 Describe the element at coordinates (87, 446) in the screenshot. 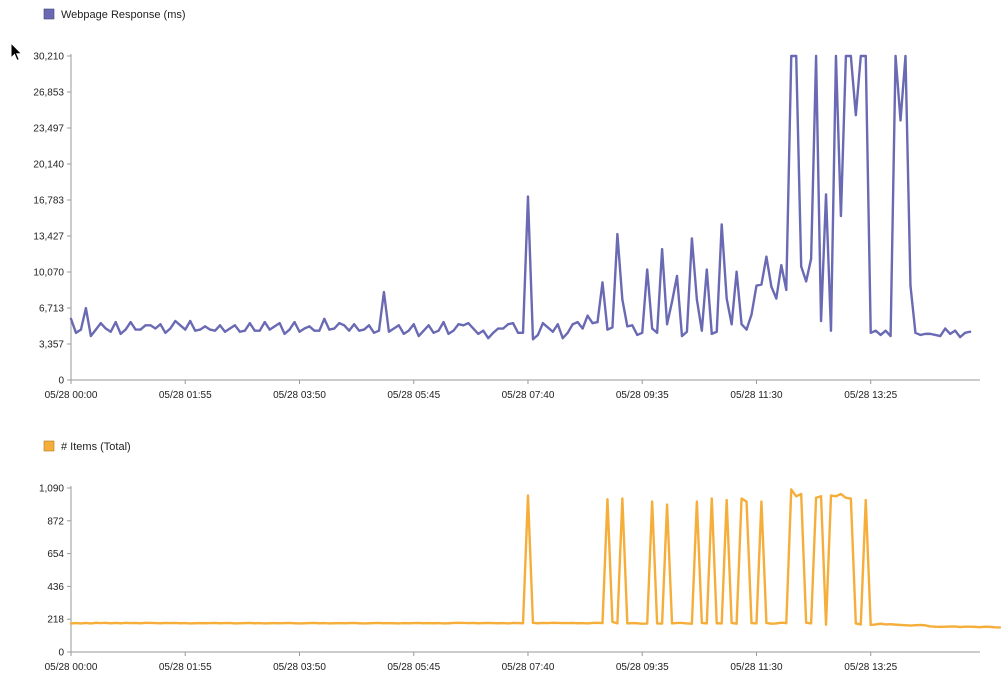

I see `legend-items-total: # Items (Total)` at that location.